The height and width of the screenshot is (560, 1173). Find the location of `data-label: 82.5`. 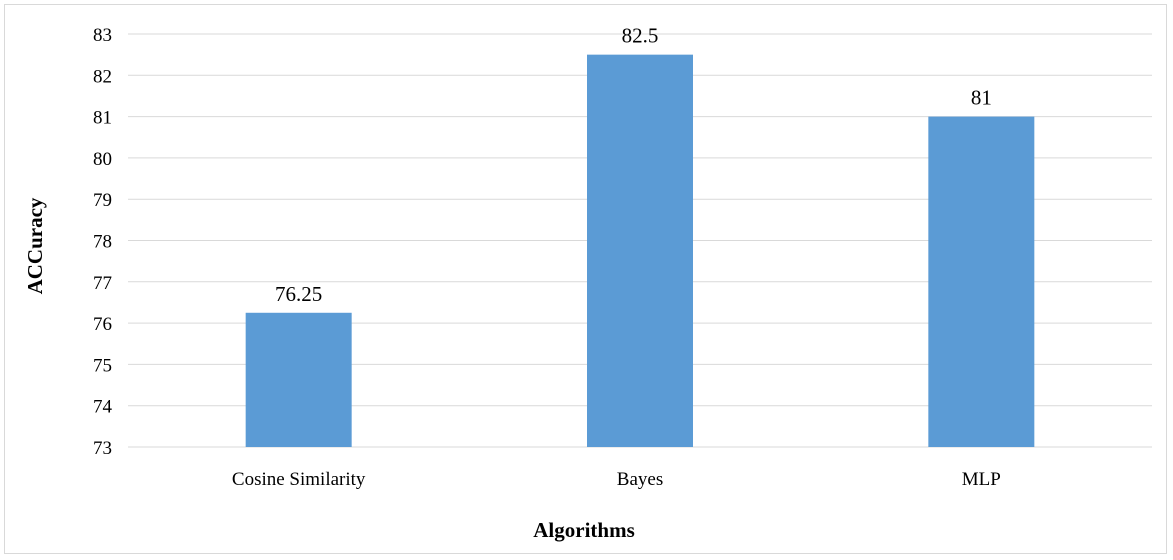

data-label: 82.5 is located at coordinates (640, 36).